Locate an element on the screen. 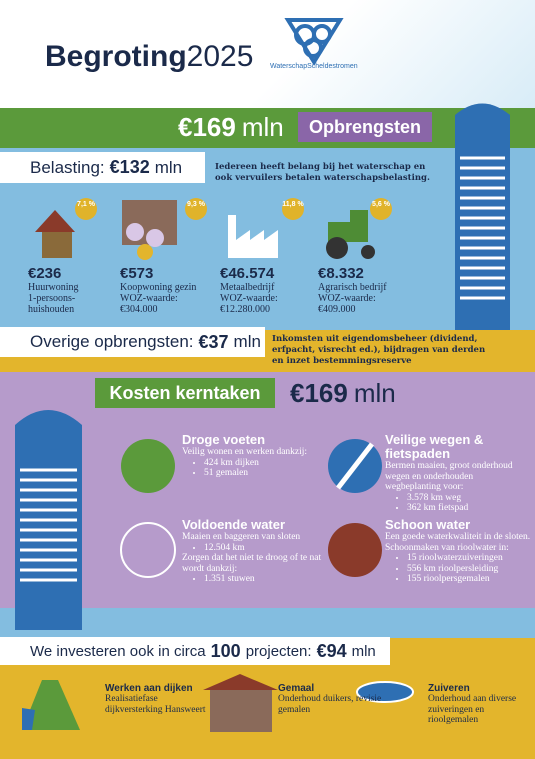 The height and width of the screenshot is (759, 535). change-badge: 7,1 % is located at coordinates (86, 209).